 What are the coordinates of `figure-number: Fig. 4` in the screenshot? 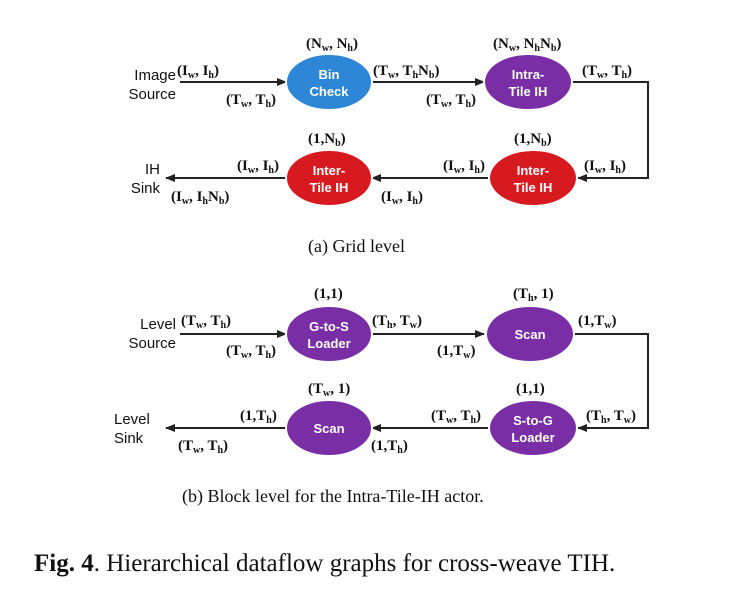 It's located at (64, 563).